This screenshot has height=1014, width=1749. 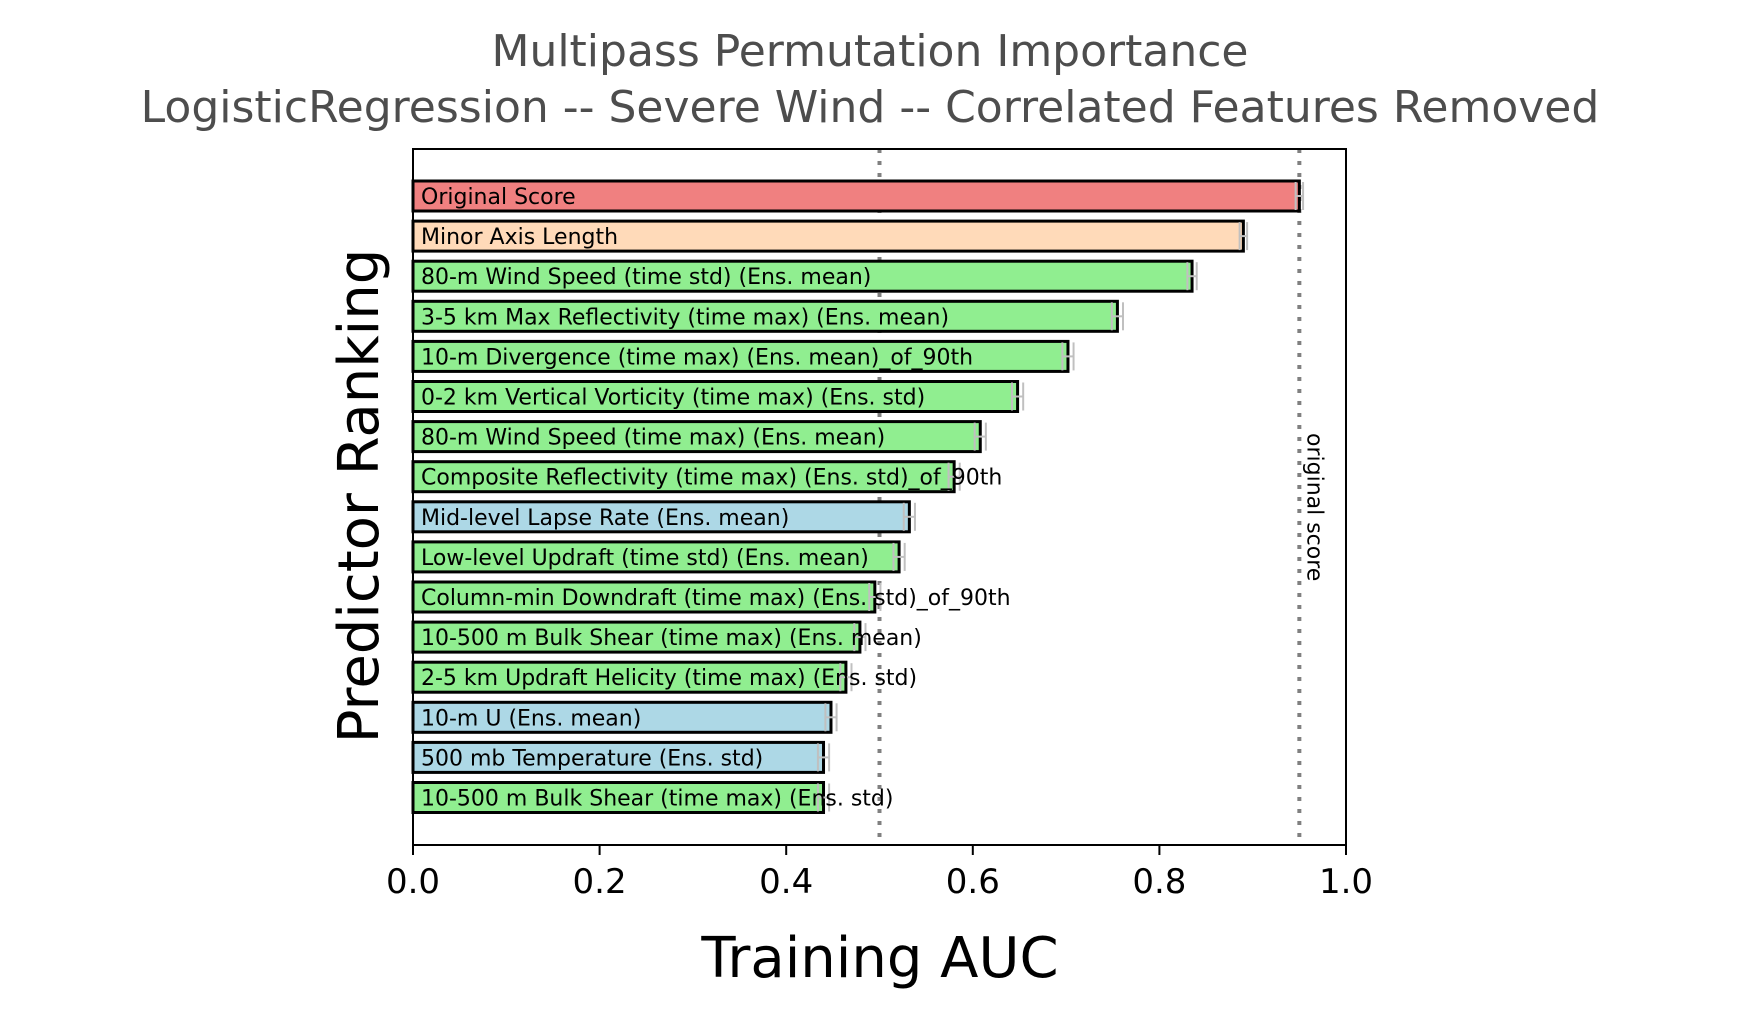 I want to click on x-tick-label: 0.0, so click(x=413, y=882).